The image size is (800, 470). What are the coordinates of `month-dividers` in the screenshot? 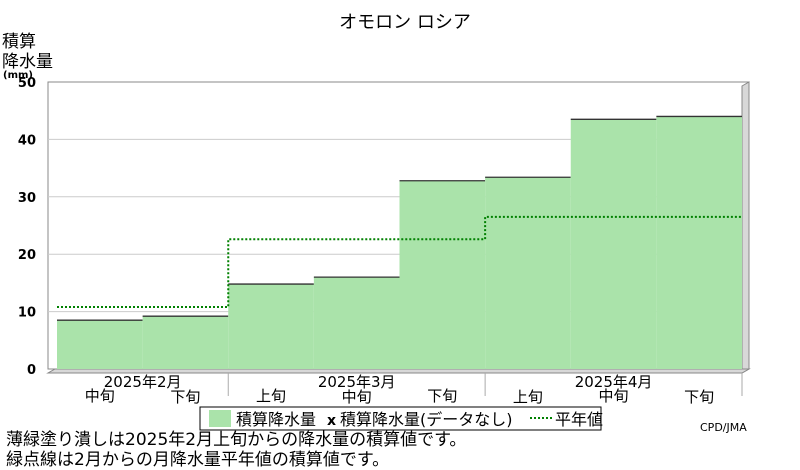 It's located at (485, 384).